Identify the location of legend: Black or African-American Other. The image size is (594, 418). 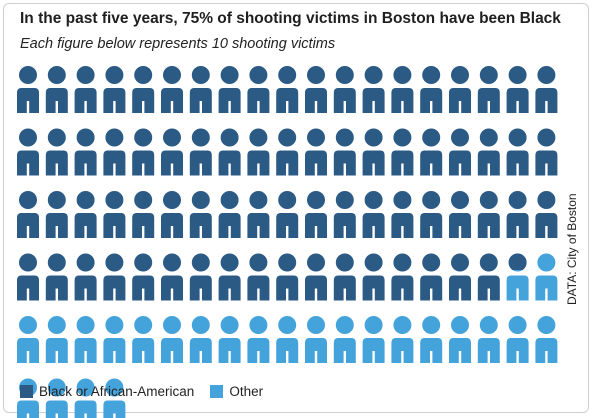
(149, 391).